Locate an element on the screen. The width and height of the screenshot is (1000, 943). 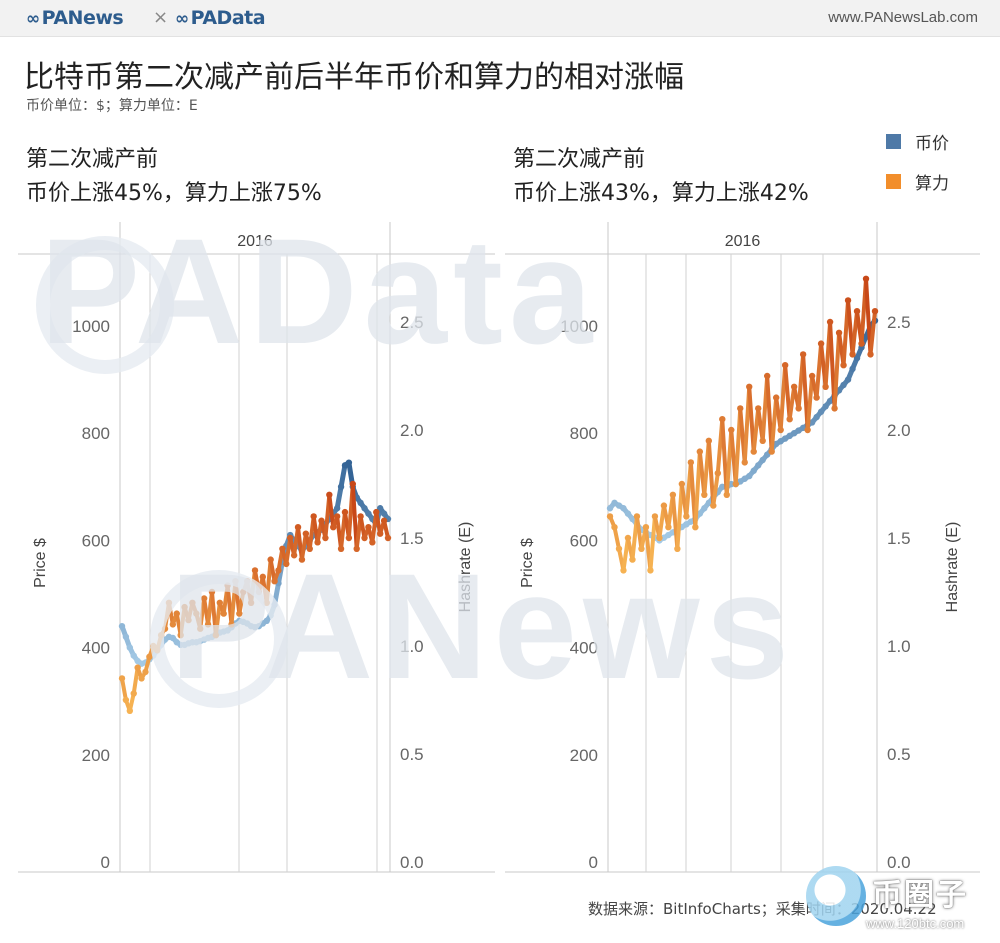
stamp-logo-icon is located at coordinates (836, 896).